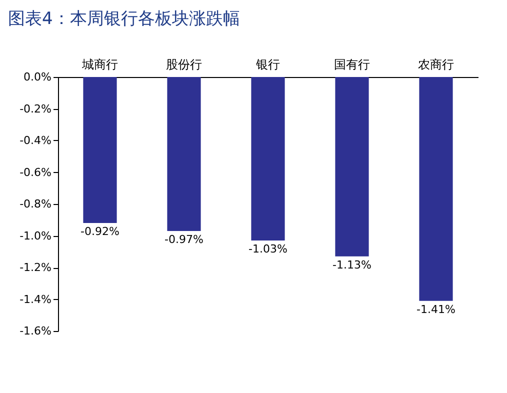 This screenshot has width=507, height=393. What do you see at coordinates (268, 249) in the screenshot?
I see `data-label: -1.03%` at bounding box center [268, 249].